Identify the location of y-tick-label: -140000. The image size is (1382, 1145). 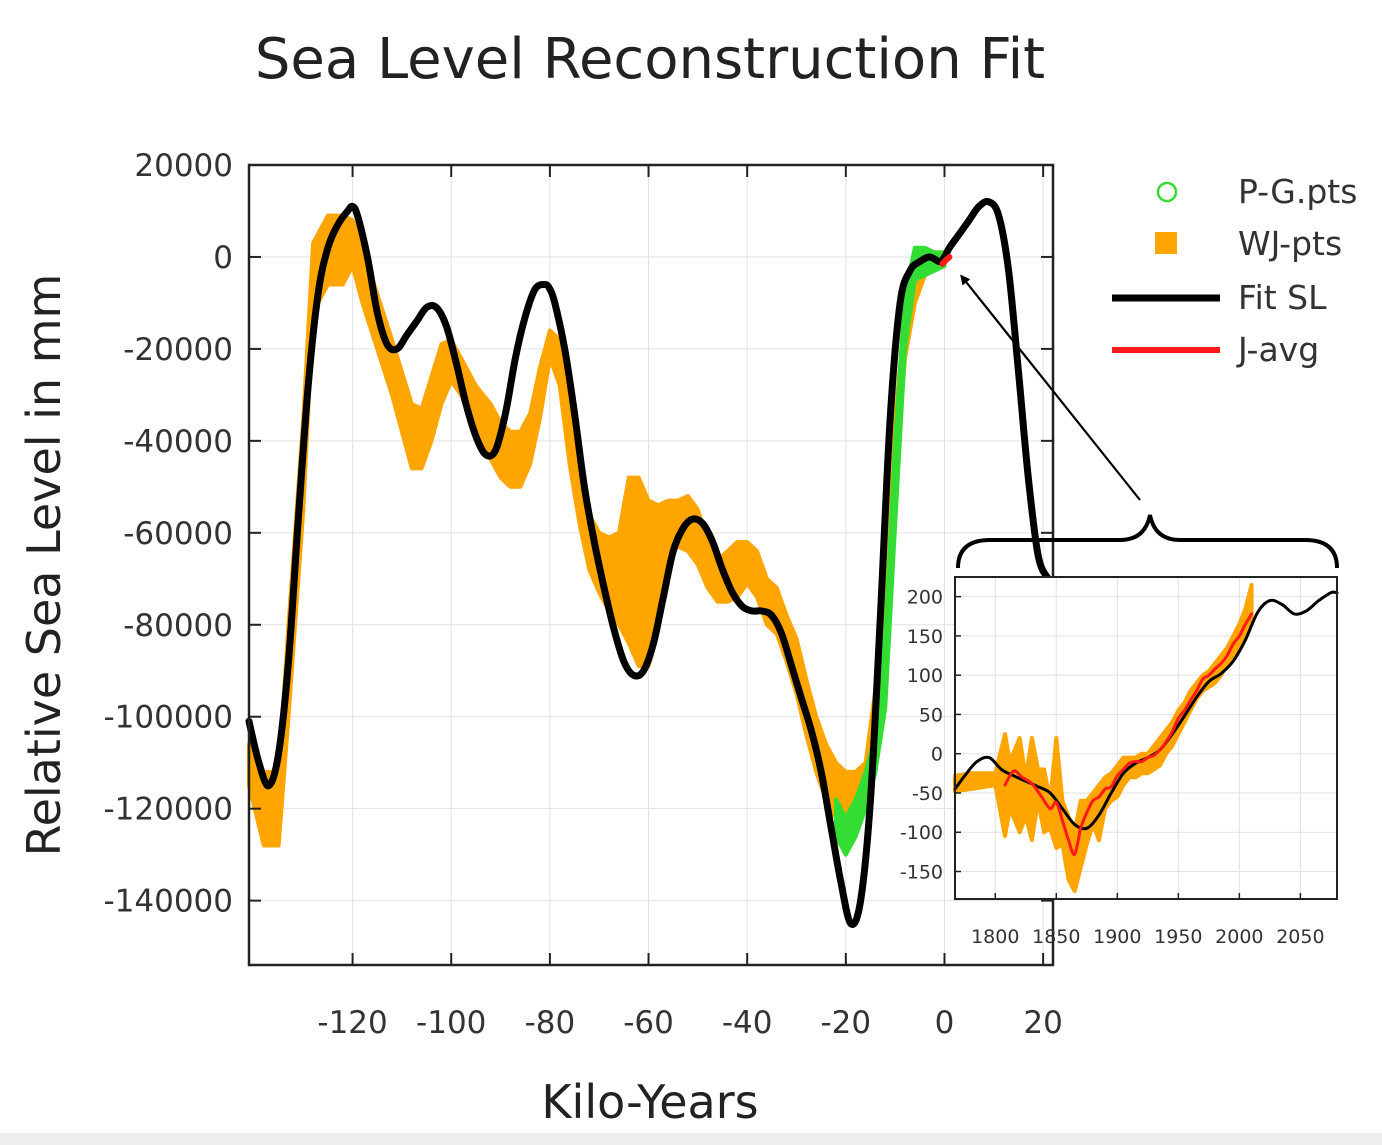
(168, 902).